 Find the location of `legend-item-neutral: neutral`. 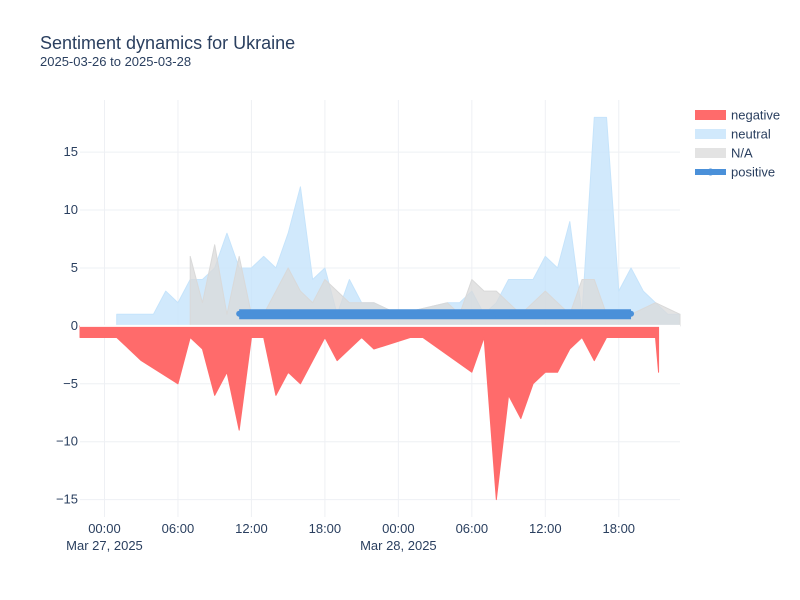

legend-item-neutral: neutral is located at coordinates (733, 134).